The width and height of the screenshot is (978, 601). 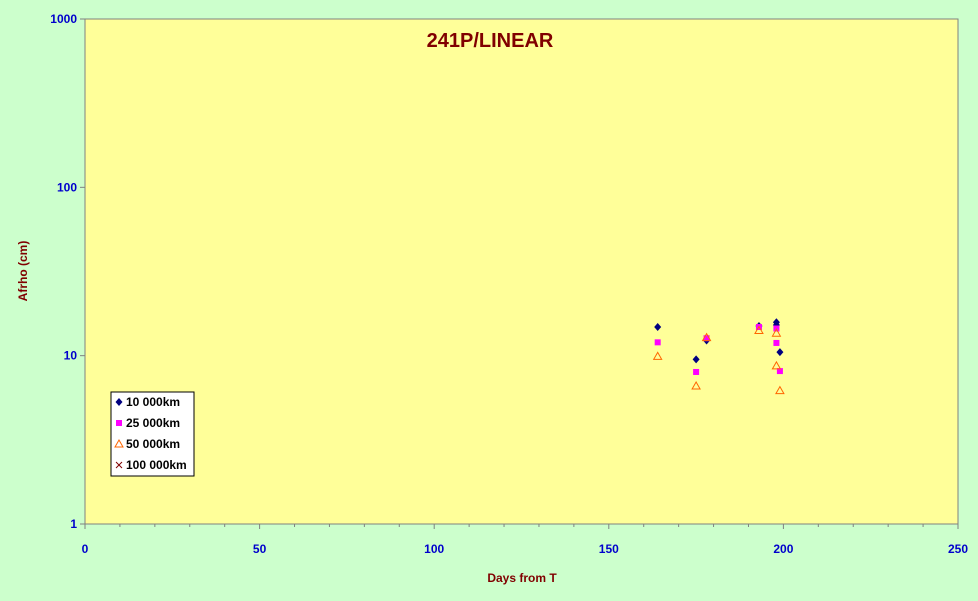 What do you see at coordinates (119, 423) in the screenshot?
I see `legend-marker-square` at bounding box center [119, 423].